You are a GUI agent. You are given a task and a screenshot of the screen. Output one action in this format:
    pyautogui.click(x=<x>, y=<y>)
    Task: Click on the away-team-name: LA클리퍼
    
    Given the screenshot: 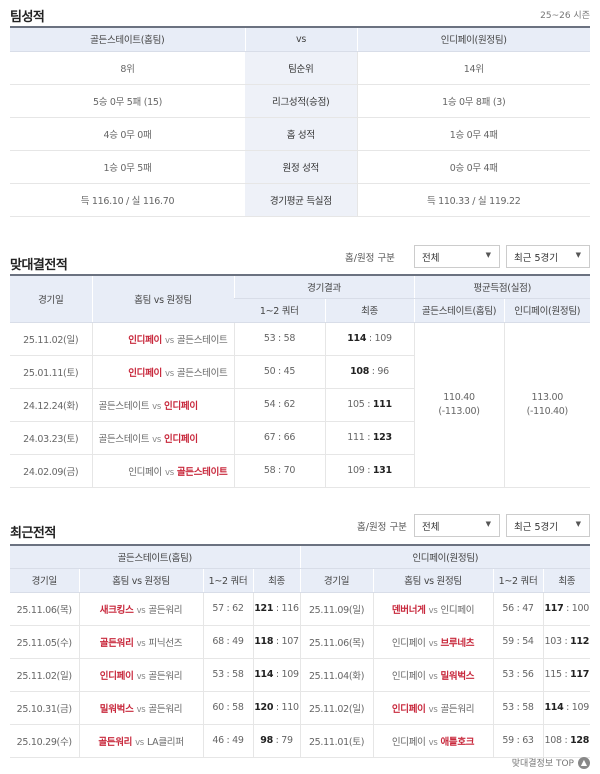 What is the action you would take?
    pyautogui.click(x=165, y=742)
    